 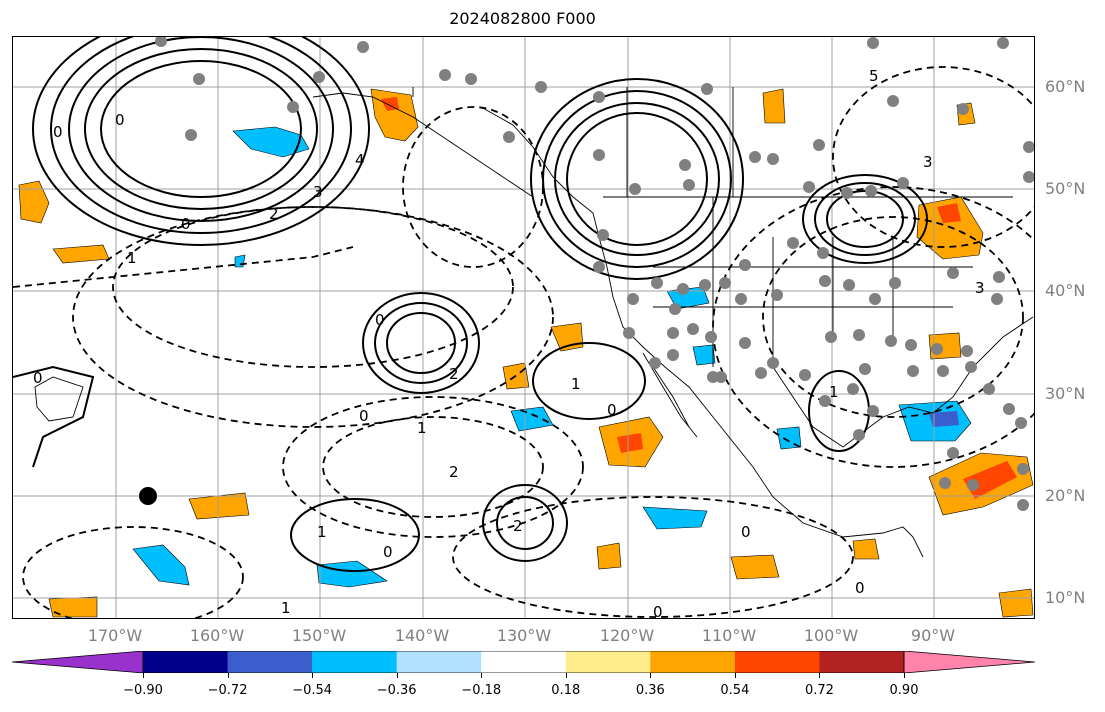 I want to click on shade-orange-w, so click(x=81, y=254).